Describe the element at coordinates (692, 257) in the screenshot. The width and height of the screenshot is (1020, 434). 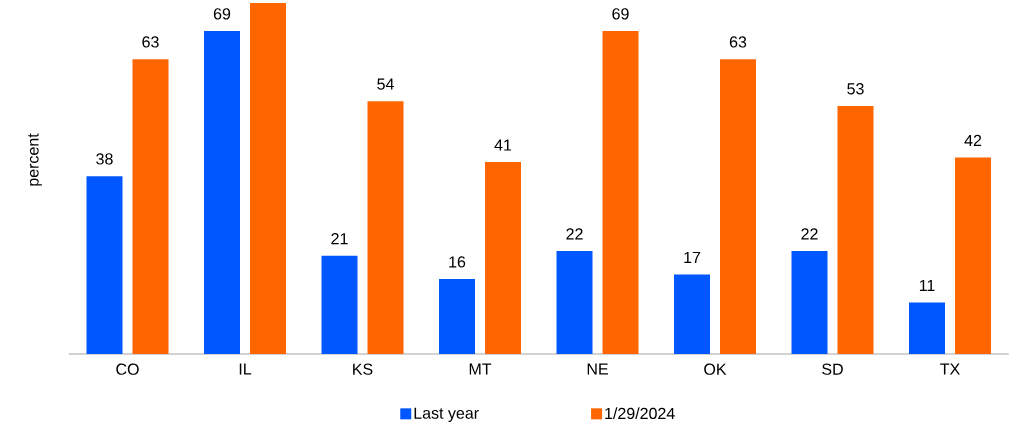
I see `data-label: 17` at that location.